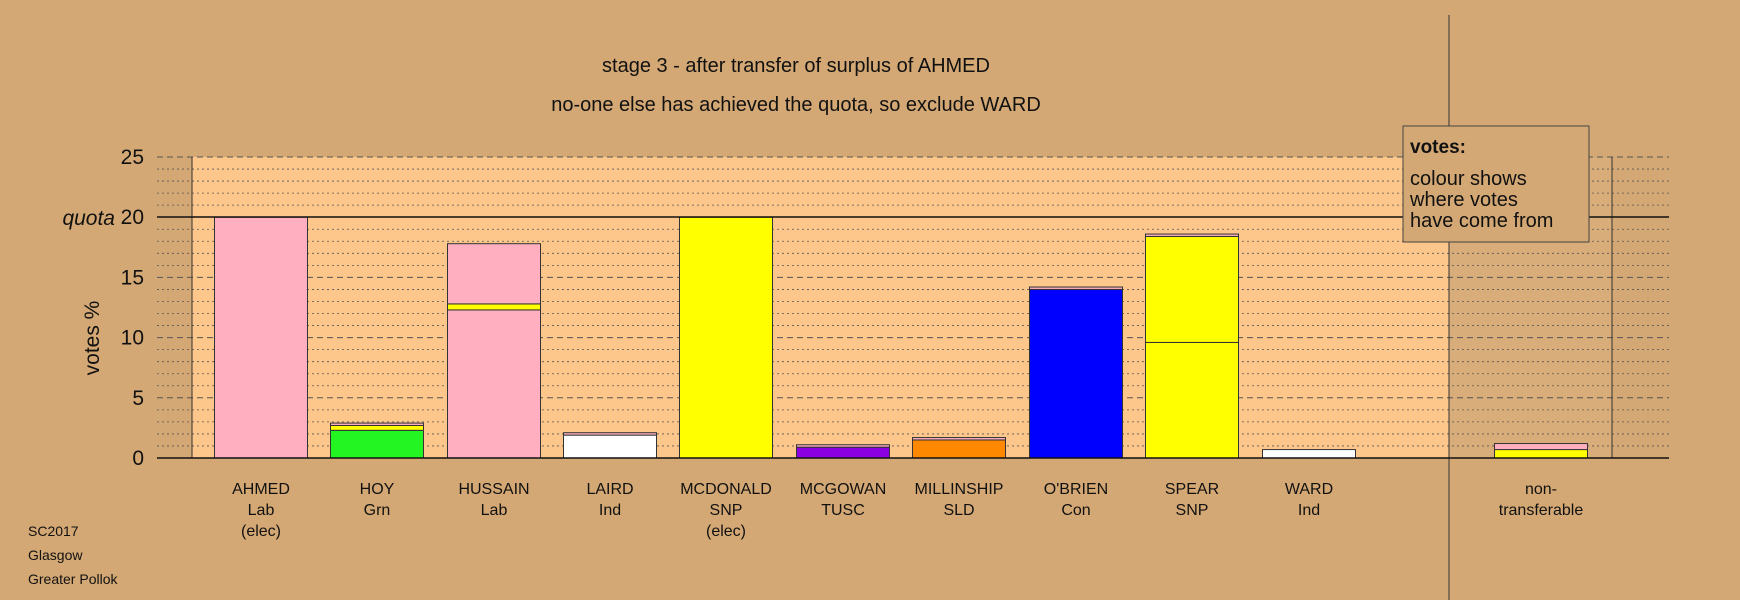 The image size is (1740, 600). Describe the element at coordinates (1076, 489) in the screenshot. I see `candidate-name: O'BRIEN` at that location.